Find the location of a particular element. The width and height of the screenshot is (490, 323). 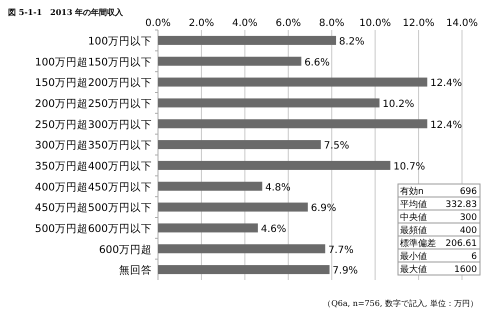

text: （Q6a, n=756, 数字で記入, 単位：万円） is located at coordinates (400, 303).